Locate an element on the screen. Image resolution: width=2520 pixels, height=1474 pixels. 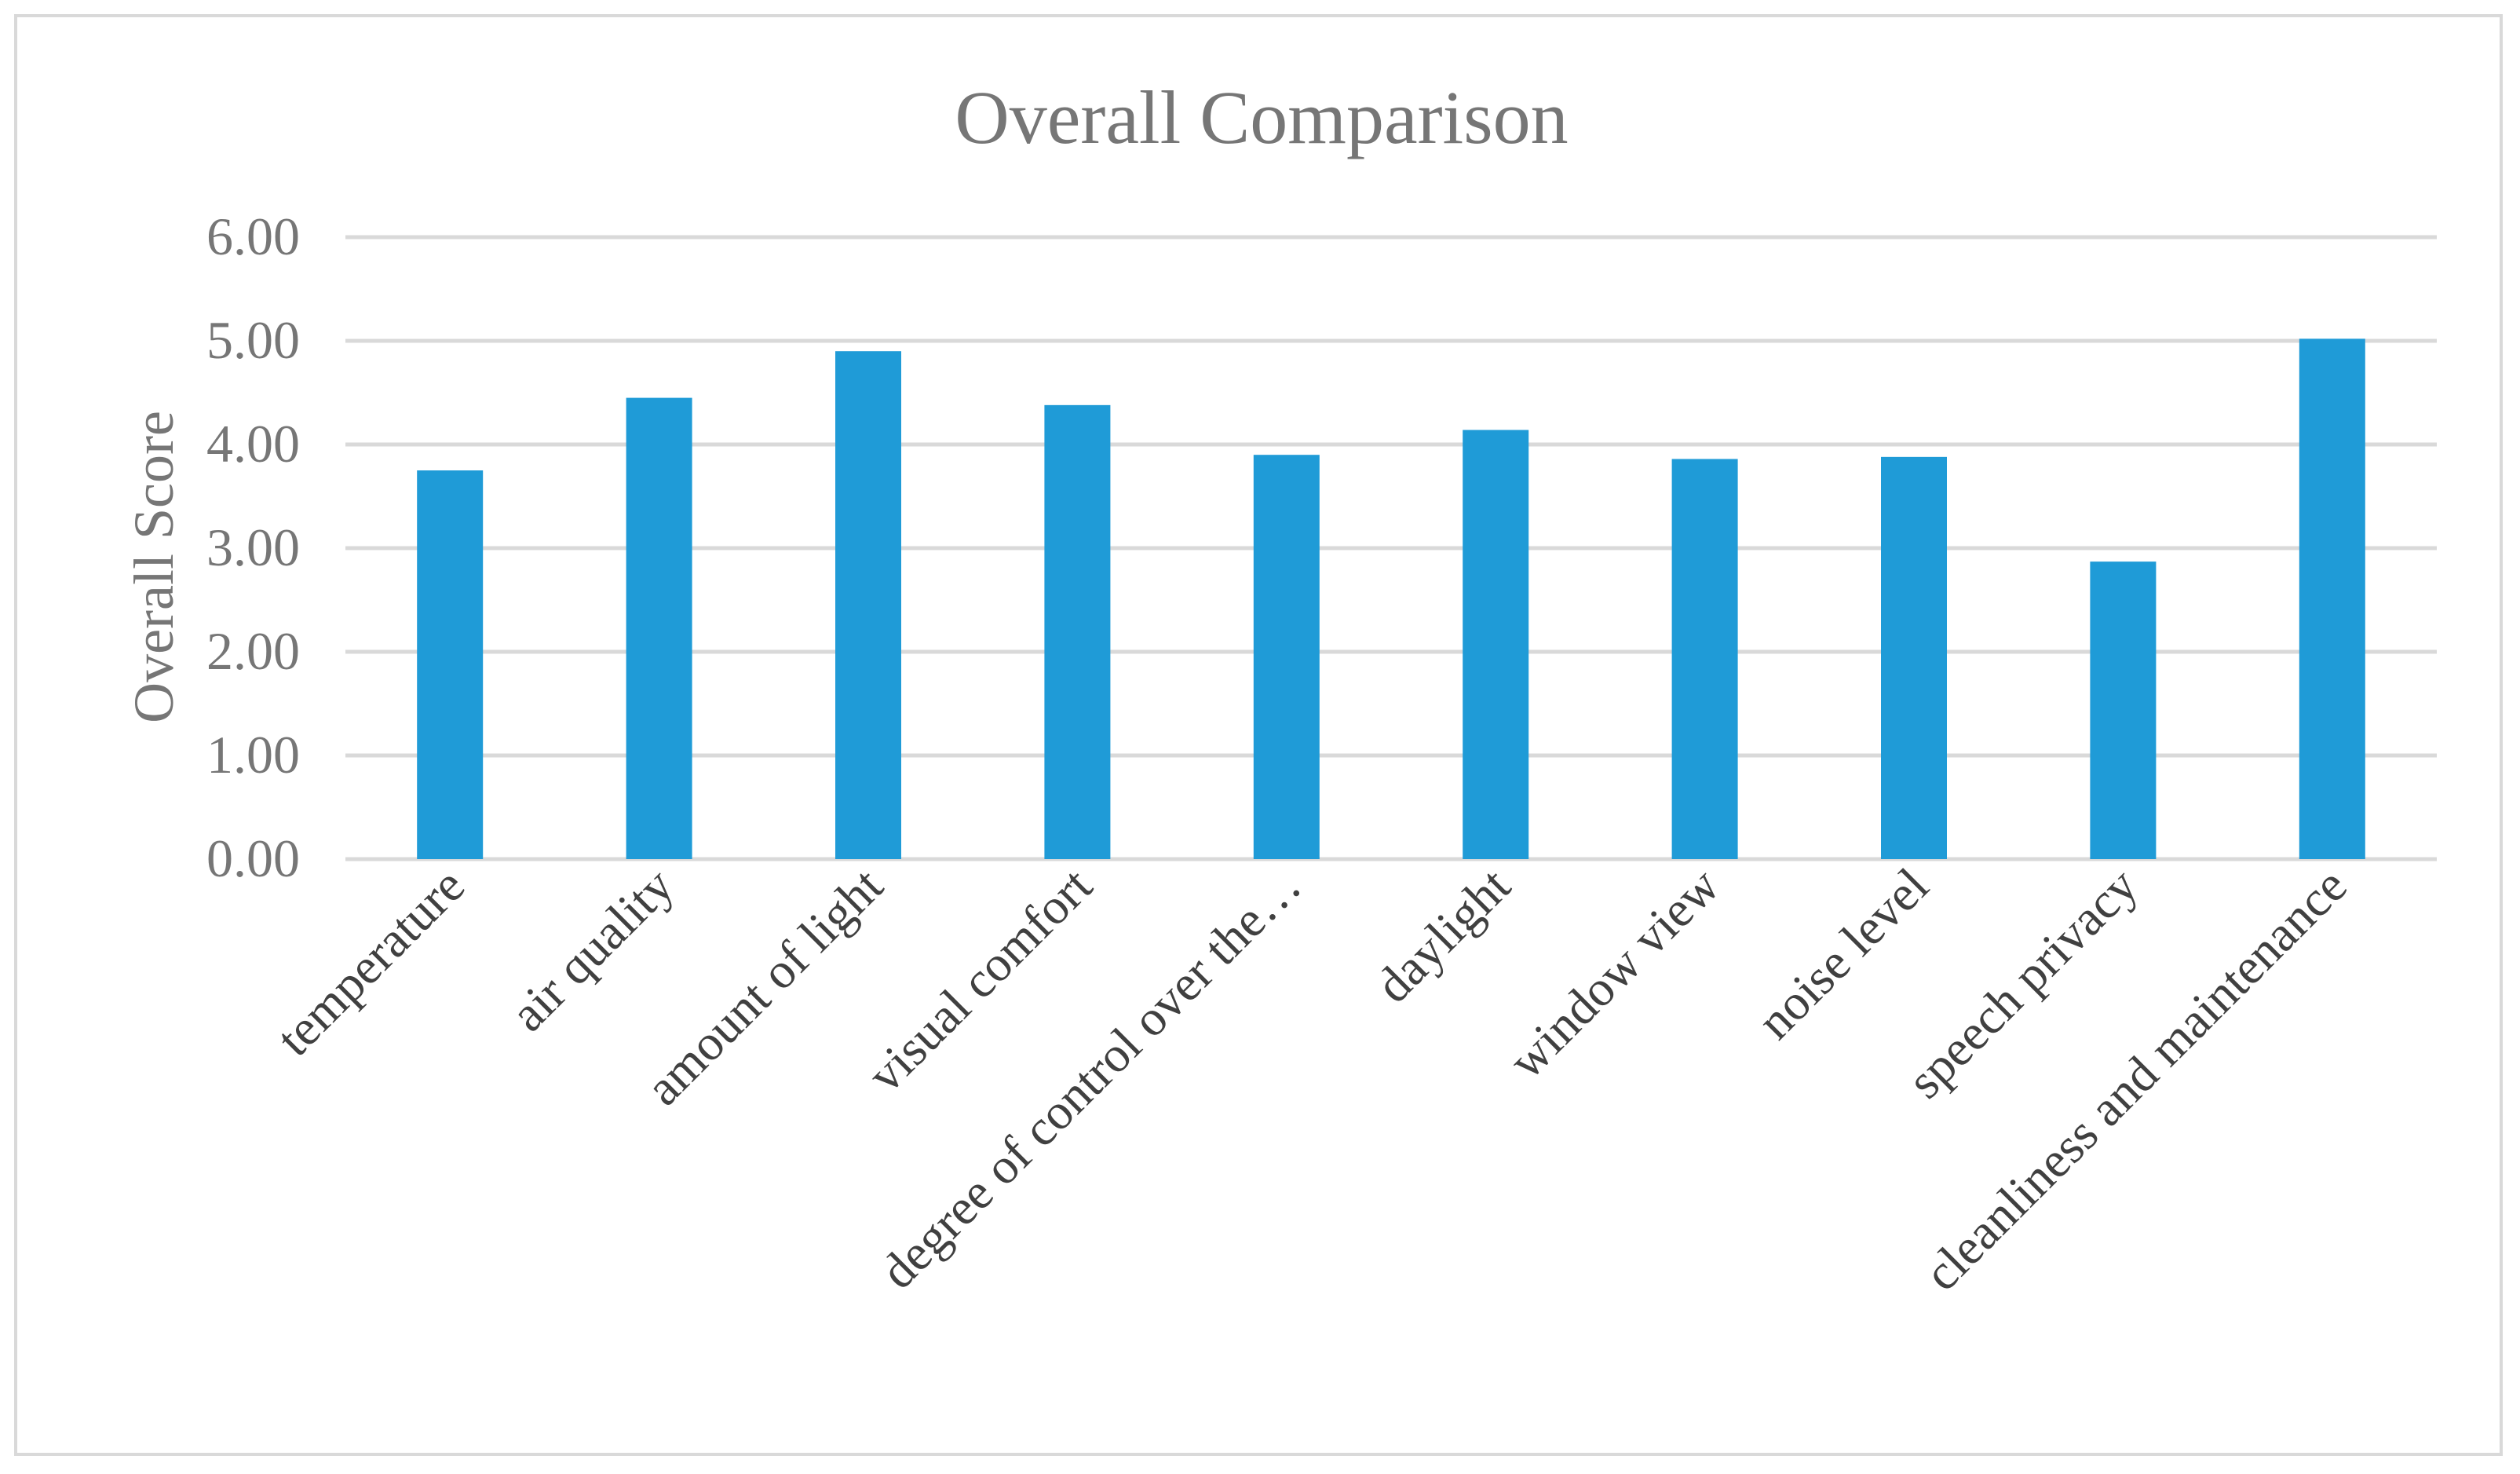
x-tick-label: noise level is located at coordinates (1843, 954).